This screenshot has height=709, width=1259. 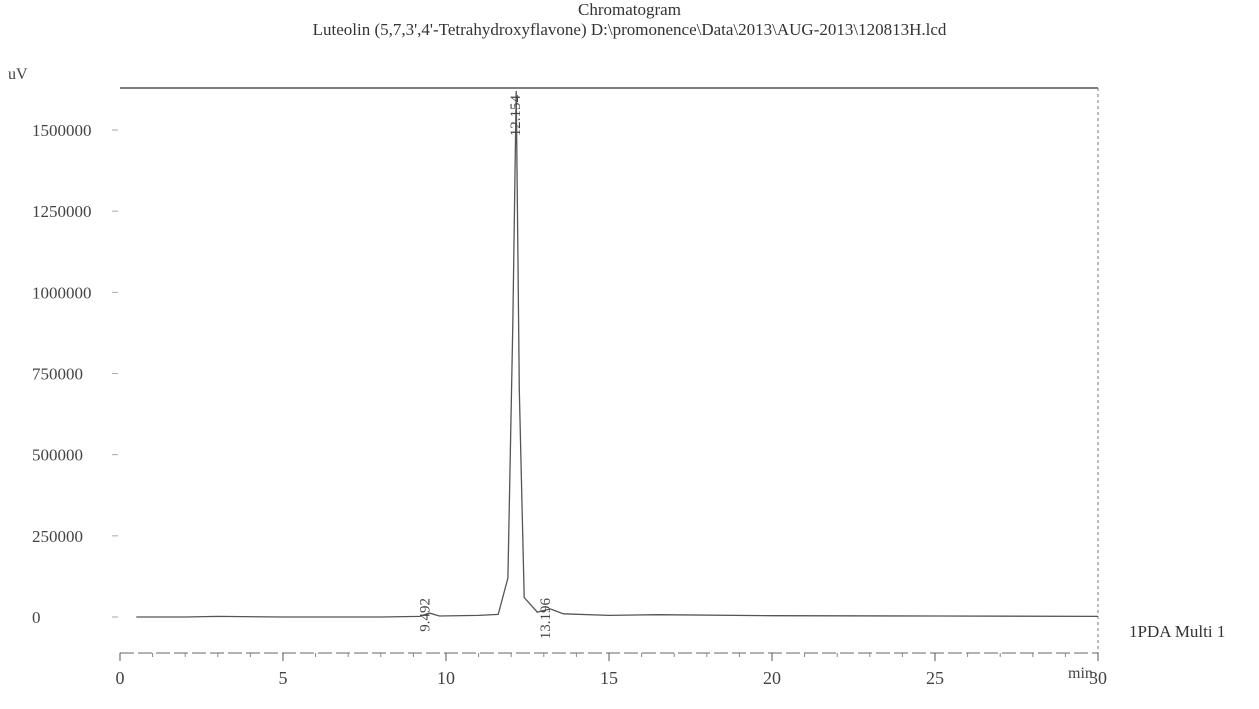 I want to click on series-name-label: 1PDA Multi 1, so click(x=1177, y=631).